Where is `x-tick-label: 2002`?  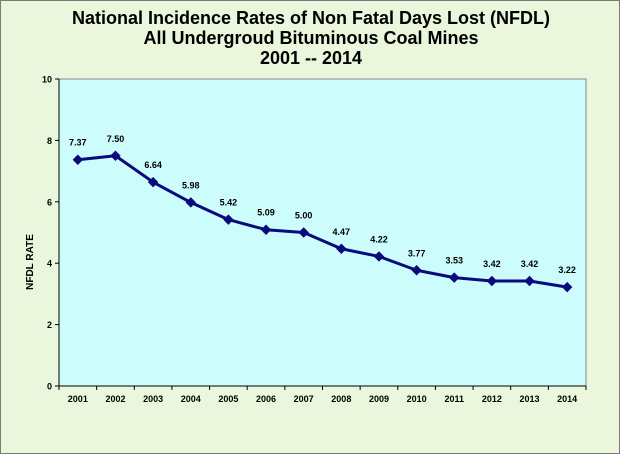
x-tick-label: 2002 is located at coordinates (115, 399).